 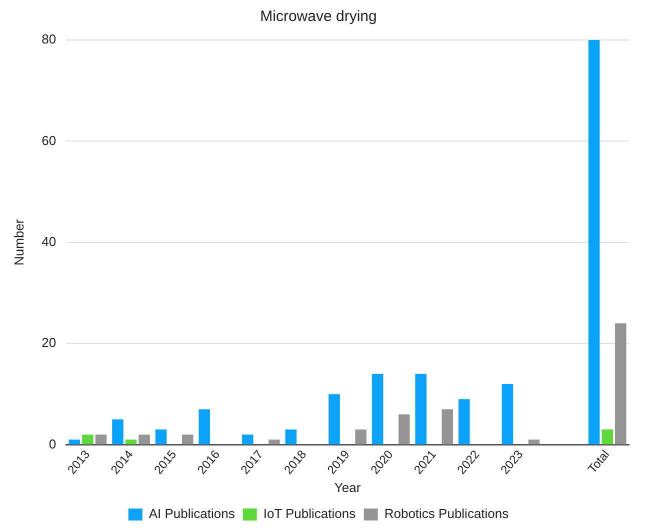 I want to click on y-tick-label: 20, so click(x=49, y=342).